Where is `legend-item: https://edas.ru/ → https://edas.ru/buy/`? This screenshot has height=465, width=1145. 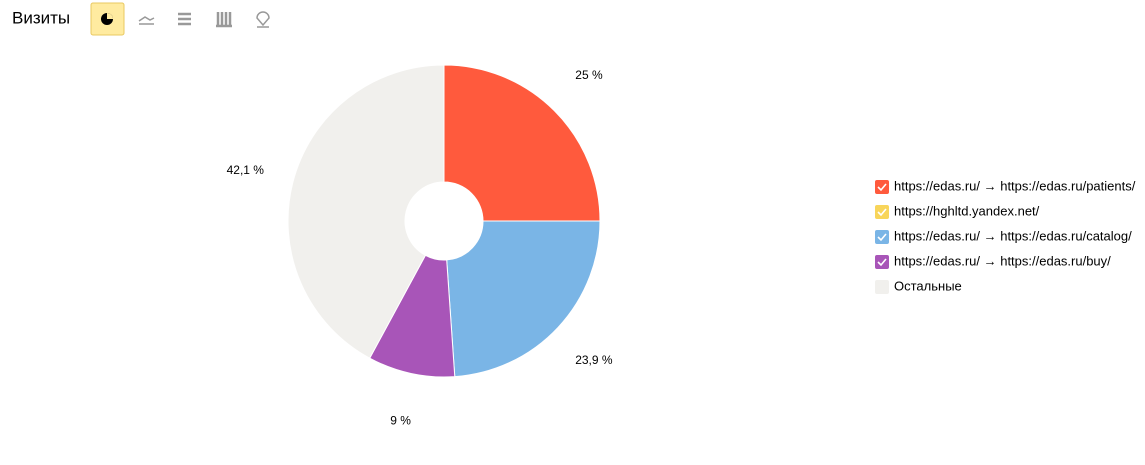 legend-item: https://edas.ru/ → https://edas.ru/buy/ is located at coordinates (993, 261).